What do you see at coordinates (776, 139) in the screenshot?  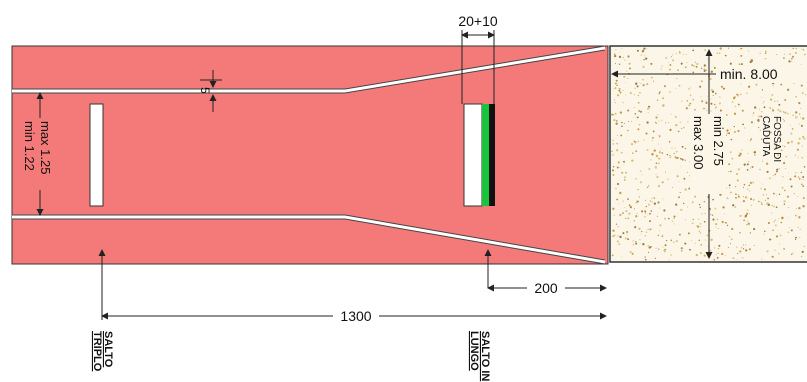 I see `pit-name-line1: FOSSA DI` at bounding box center [776, 139].